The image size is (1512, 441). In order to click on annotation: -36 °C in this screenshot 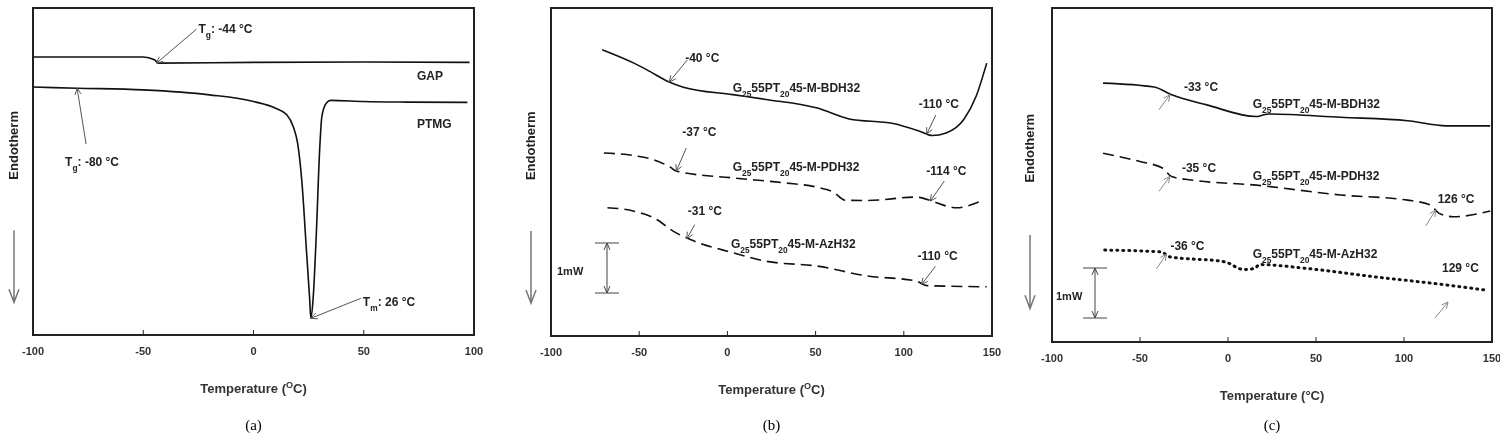, I will do `click(1187, 245)`.